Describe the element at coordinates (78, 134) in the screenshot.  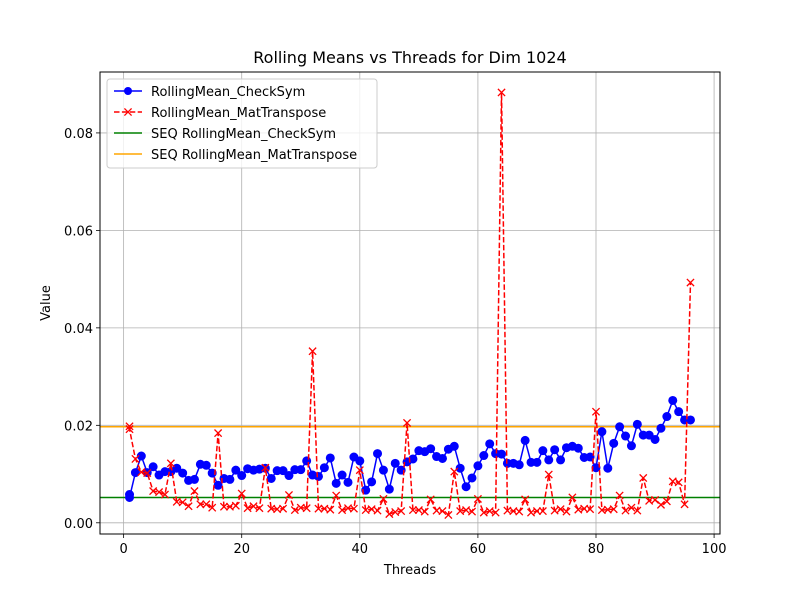
I see `y-tick-label: 0.08` at that location.